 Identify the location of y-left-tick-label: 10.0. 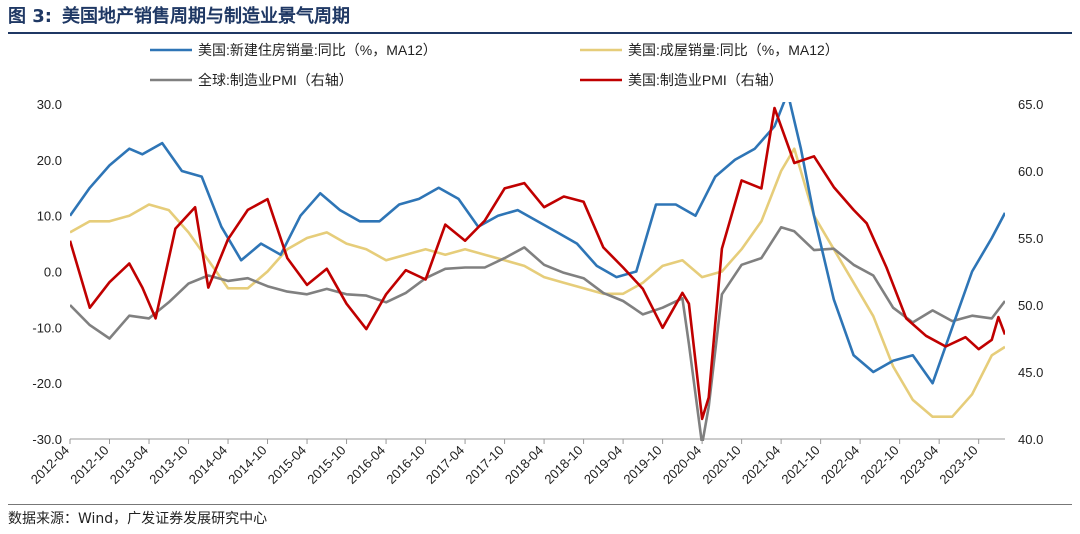
(49, 216).